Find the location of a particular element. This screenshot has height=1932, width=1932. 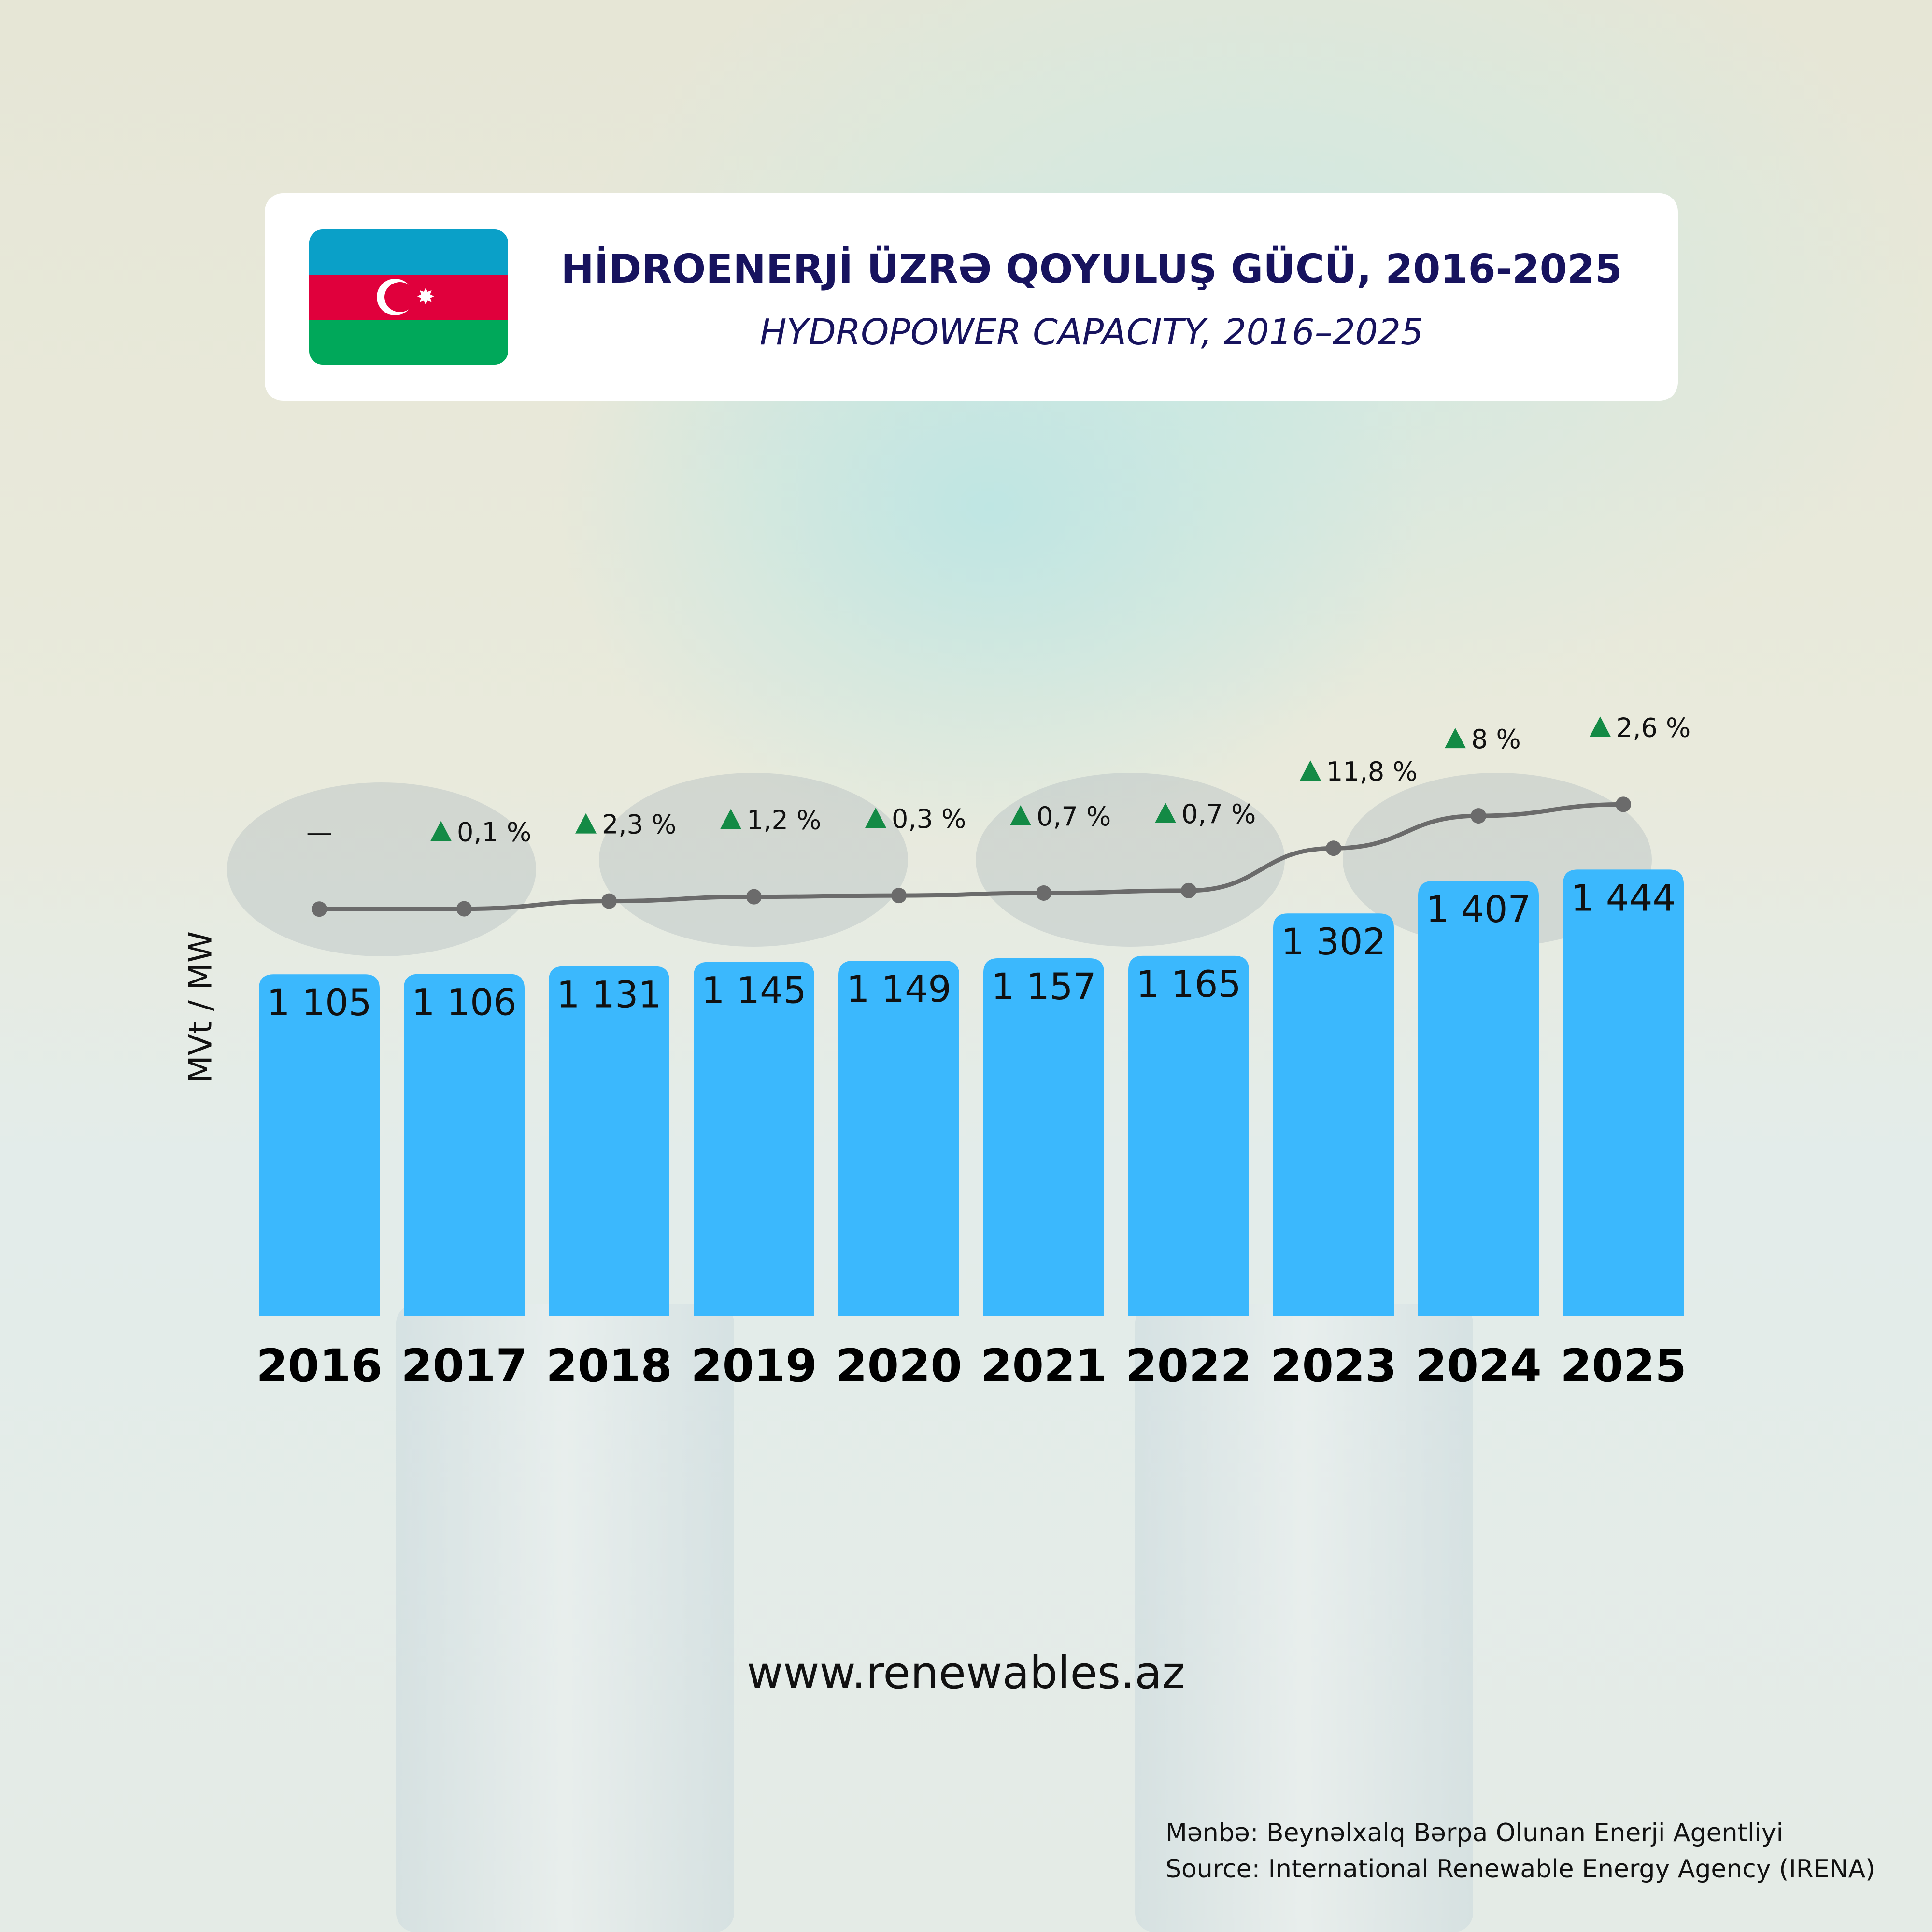

bar-value-label: 1 407 is located at coordinates (1478, 909).